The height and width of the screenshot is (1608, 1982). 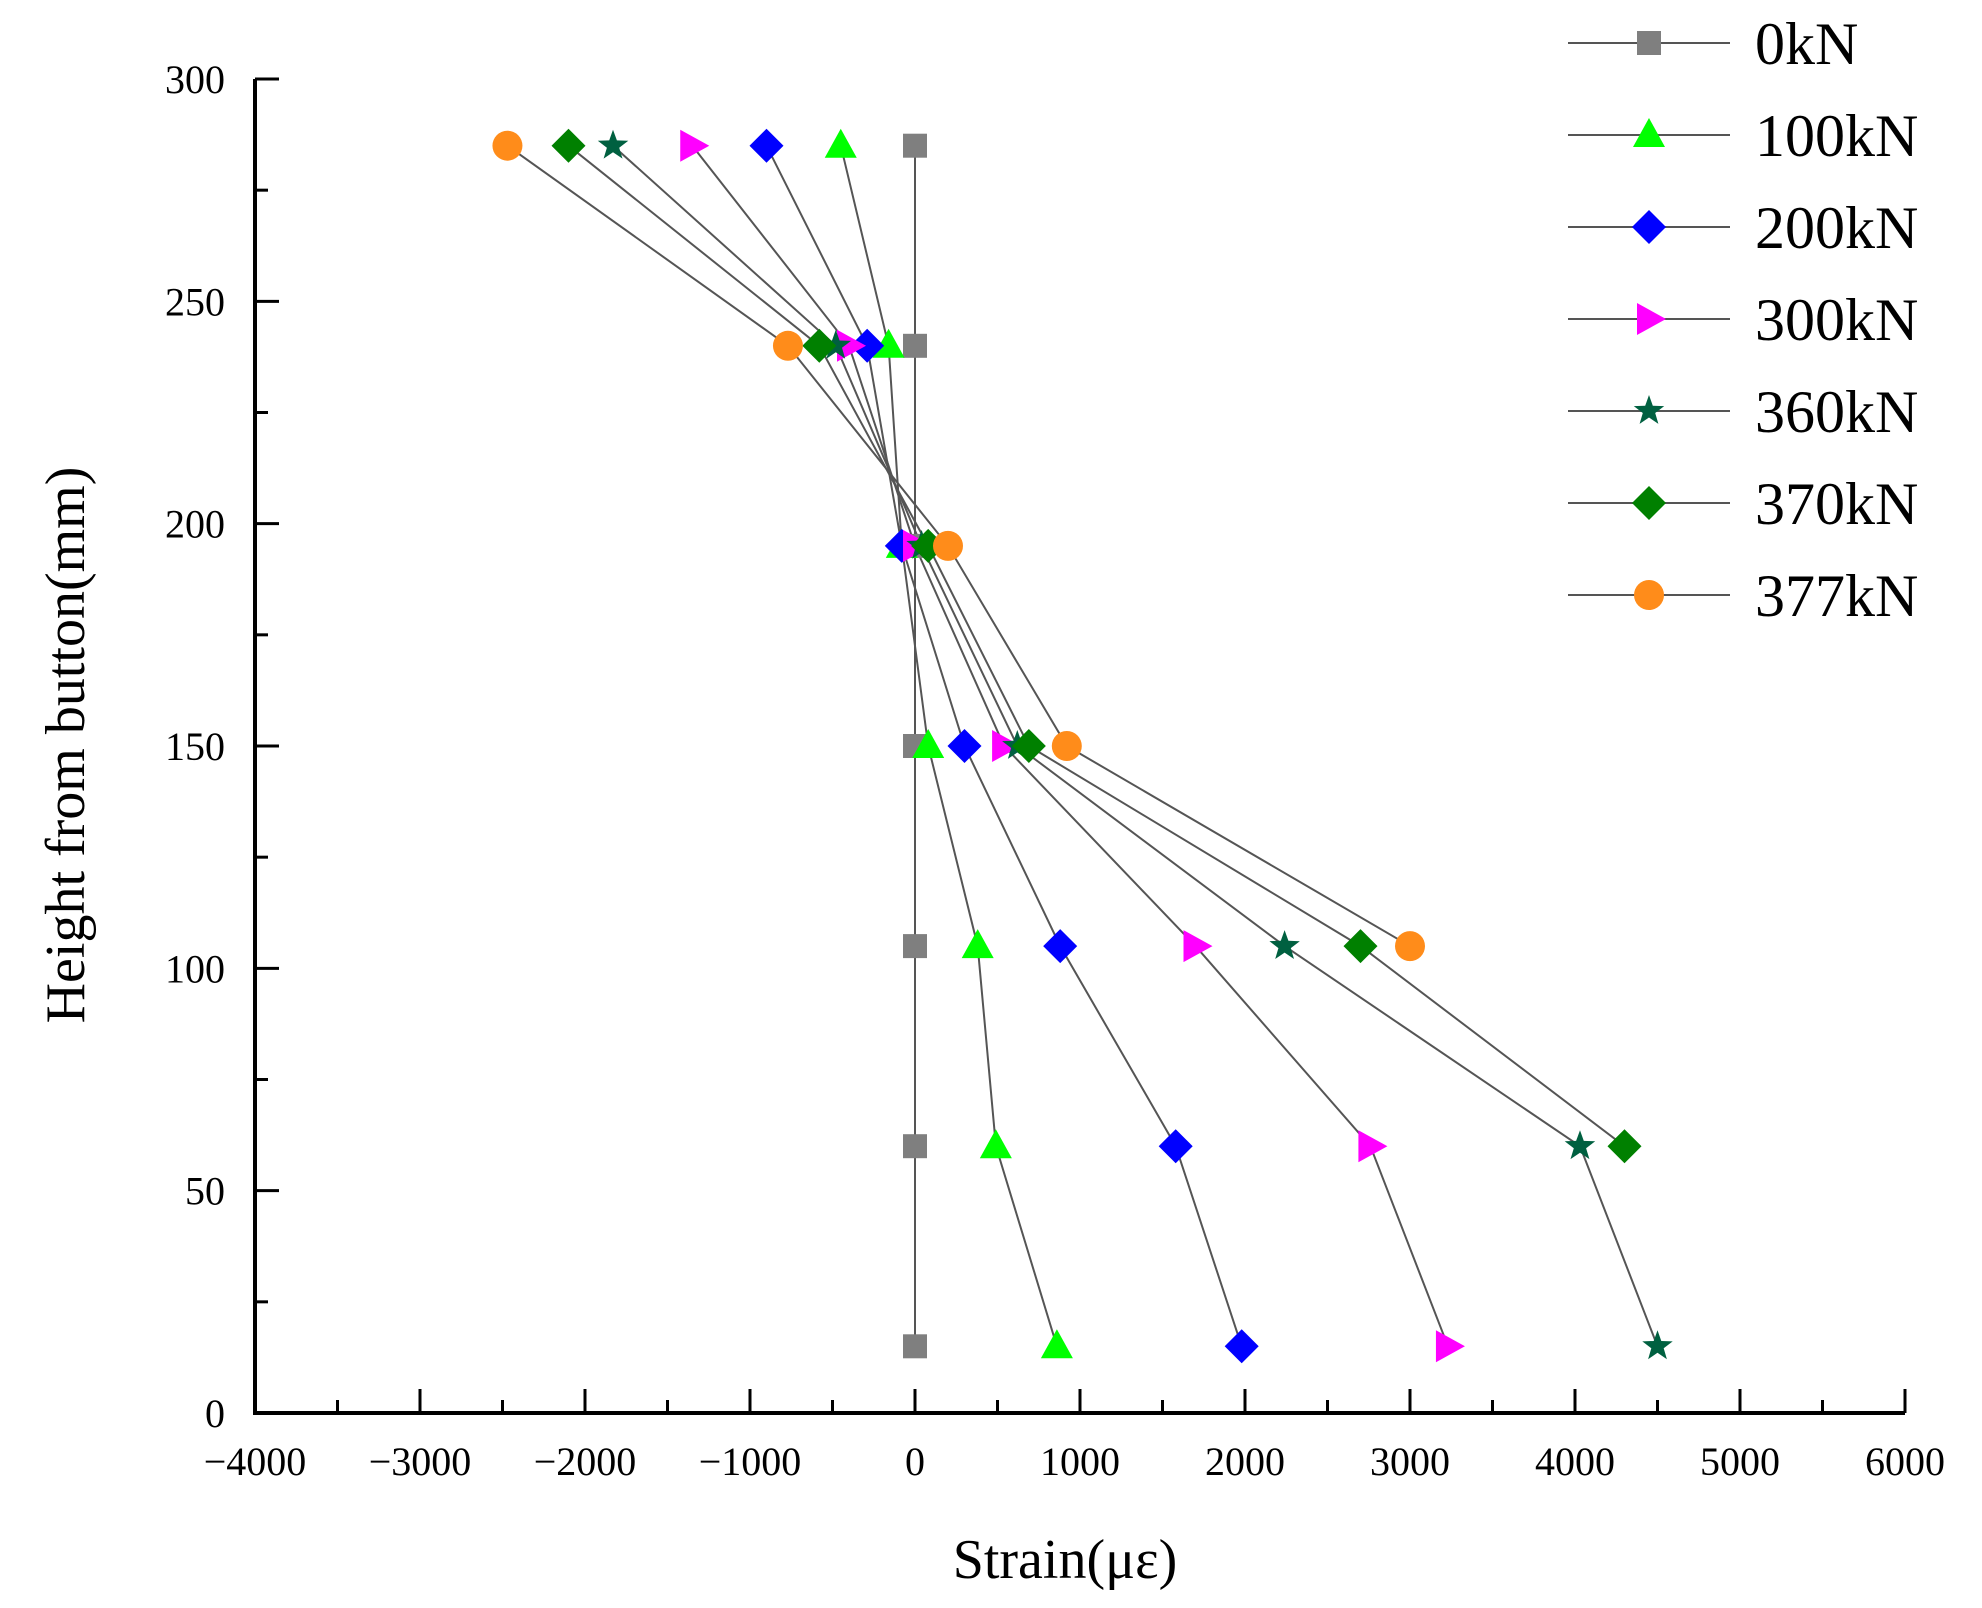 I want to click on x-tick-label: 6000, so click(x=1905, y=1461).